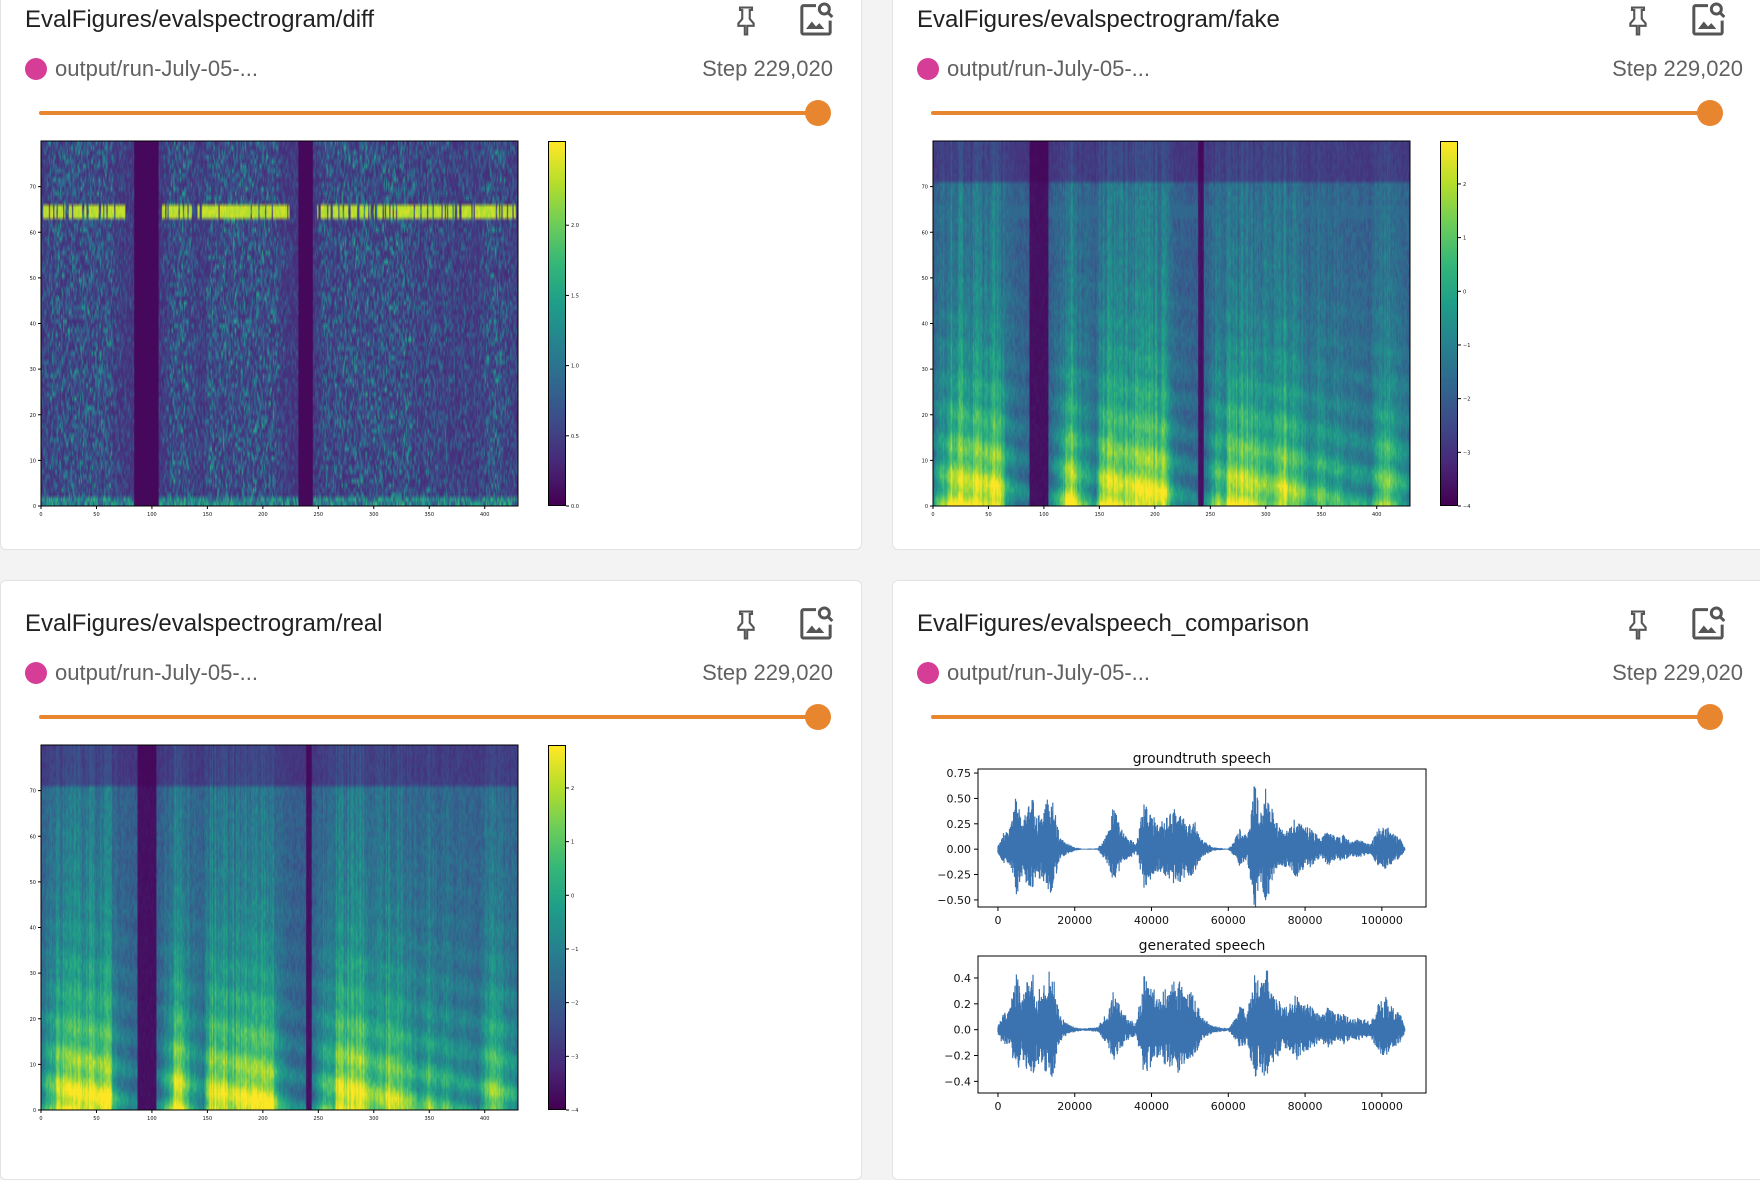  I want to click on x-tick-label: 100, so click(1044, 515).